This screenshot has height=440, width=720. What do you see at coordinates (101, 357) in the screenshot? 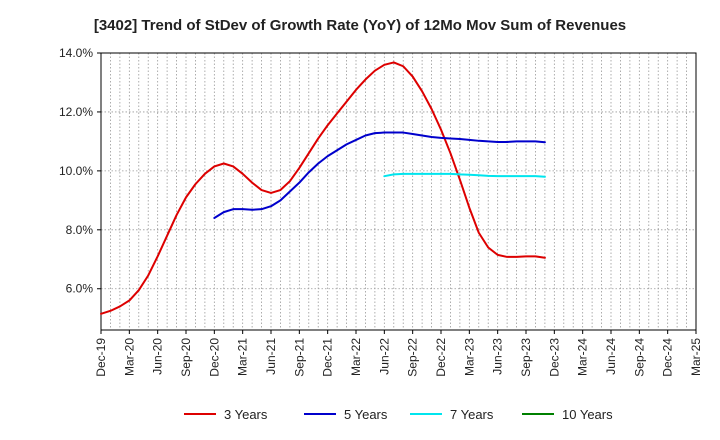
I see `x-tick-label: Dec-19` at bounding box center [101, 357].